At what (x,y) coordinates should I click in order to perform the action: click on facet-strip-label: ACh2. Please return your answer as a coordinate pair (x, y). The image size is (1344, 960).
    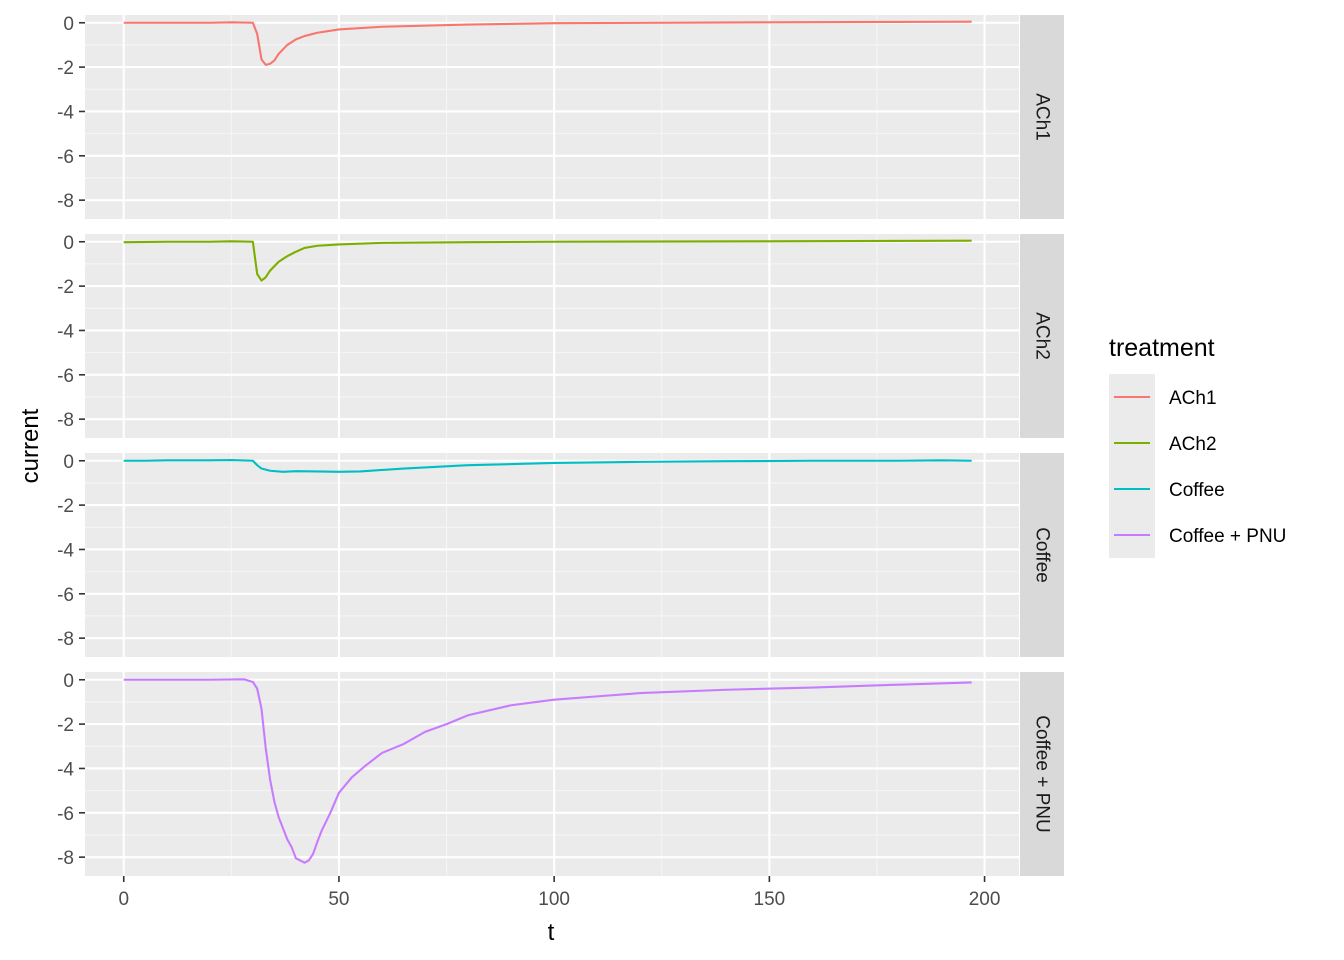
    Looking at the image, I should click on (1042, 336).